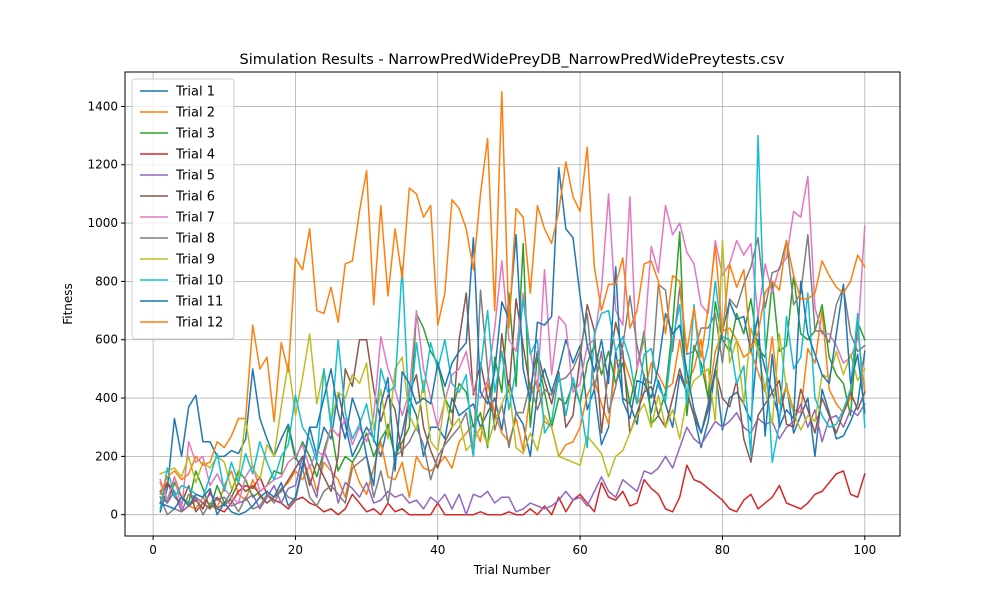 The width and height of the screenshot is (1000, 600). Describe the element at coordinates (102, 165) in the screenshot. I see `y-tick-label: 1200` at that location.